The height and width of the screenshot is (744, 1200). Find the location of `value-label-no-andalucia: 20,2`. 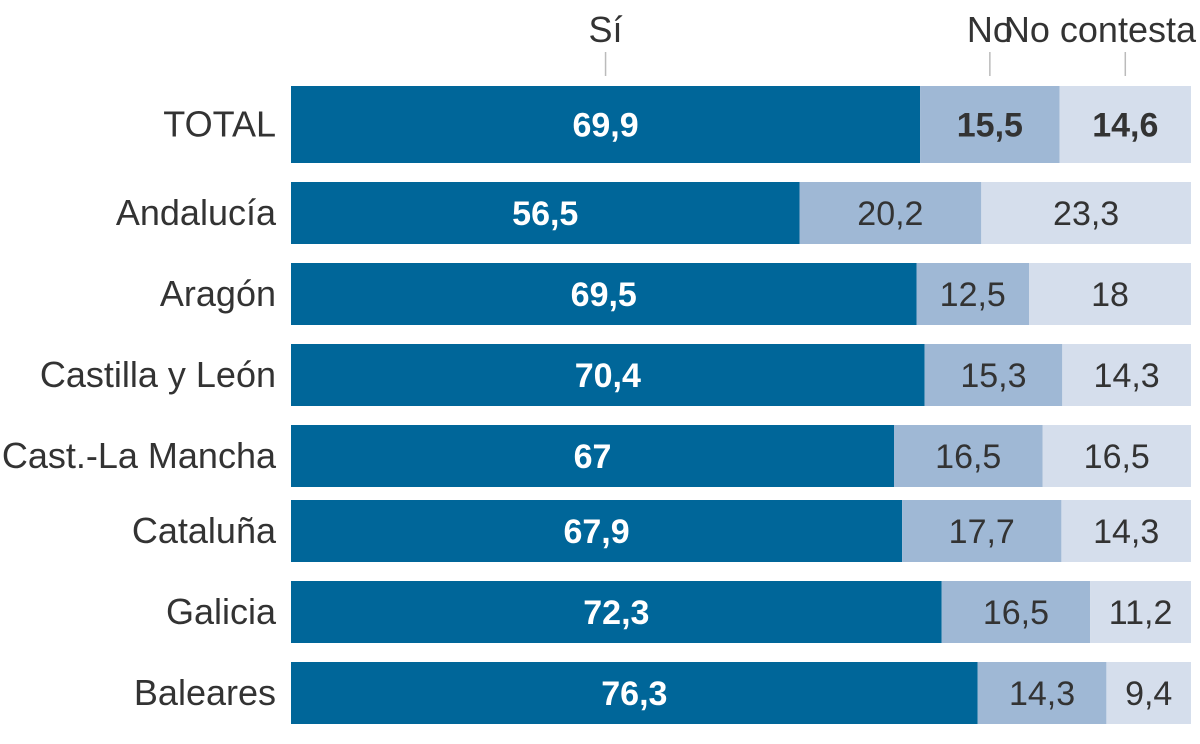

value-label-no-andalucia: 20,2 is located at coordinates (890, 214).